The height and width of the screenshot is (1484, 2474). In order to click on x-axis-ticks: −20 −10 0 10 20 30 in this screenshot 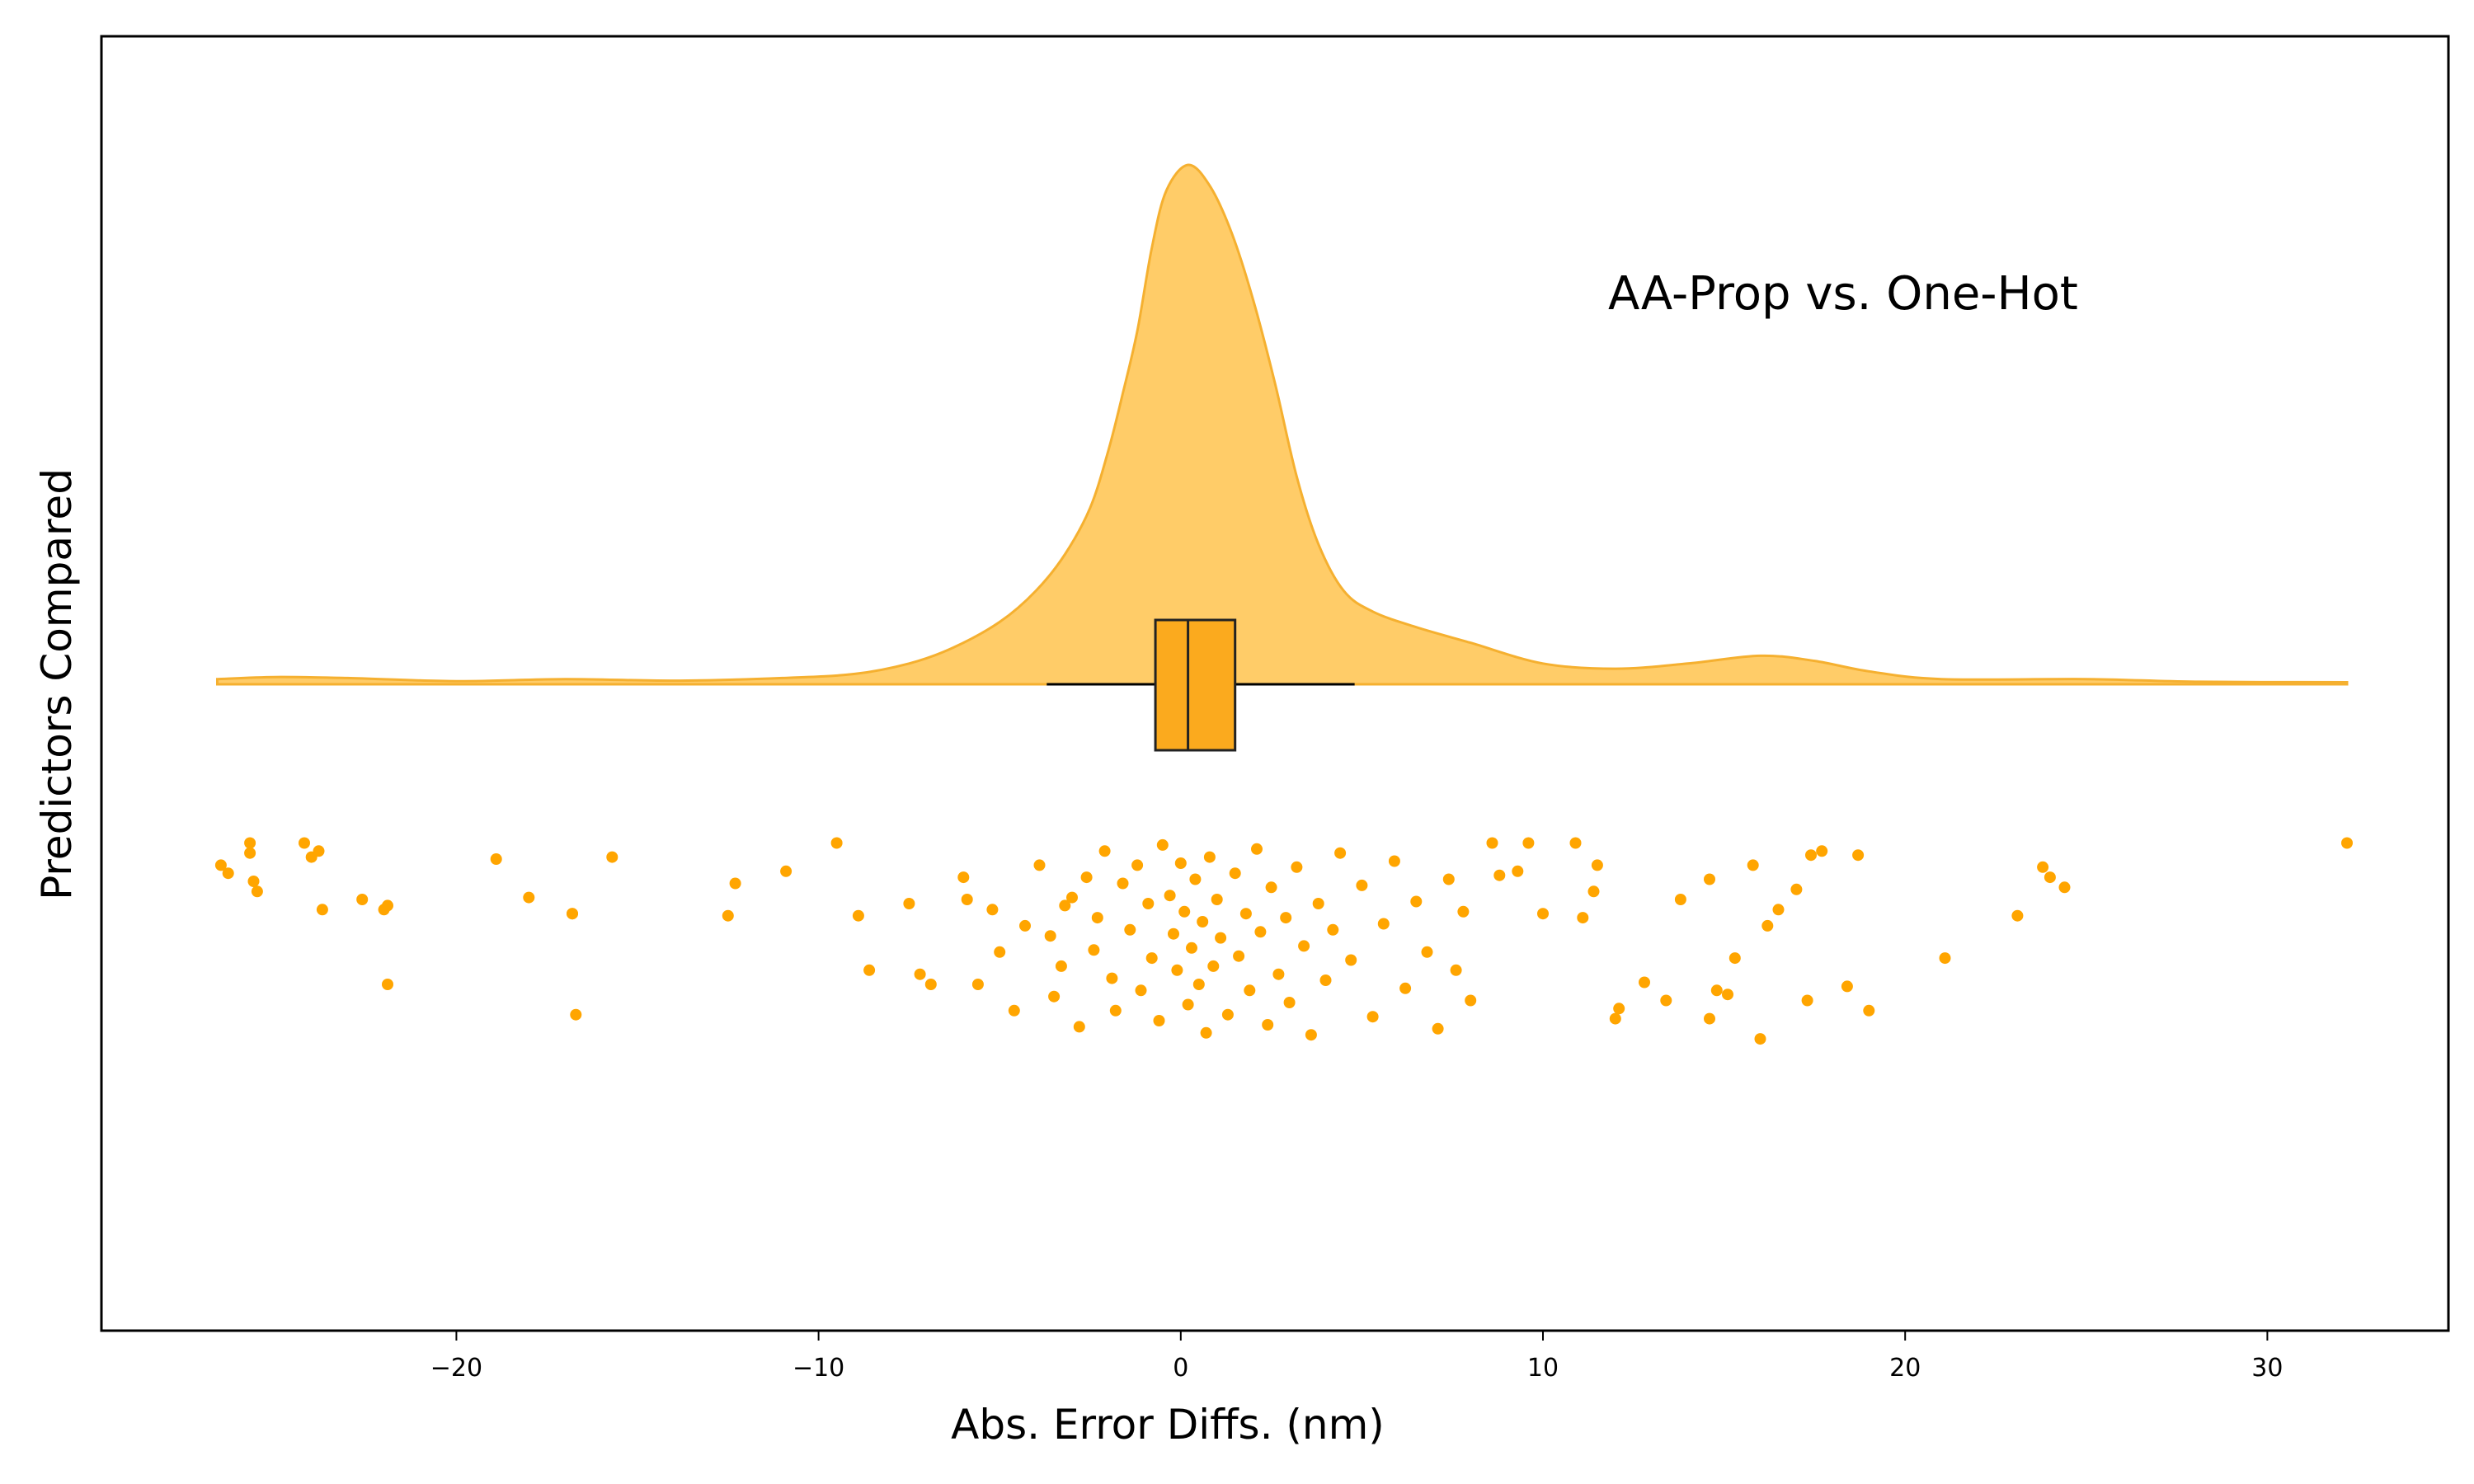, I will do `click(1356, 1357)`.